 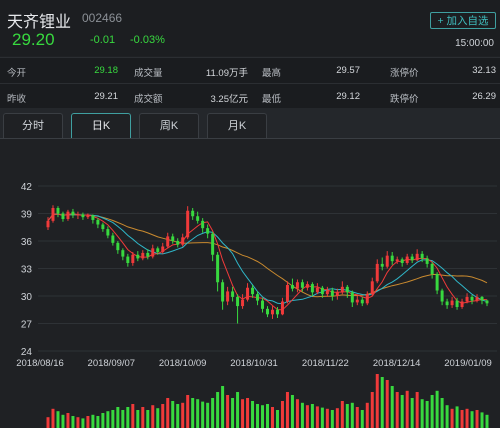 I want to click on open-value: 29.18, so click(x=106, y=70).